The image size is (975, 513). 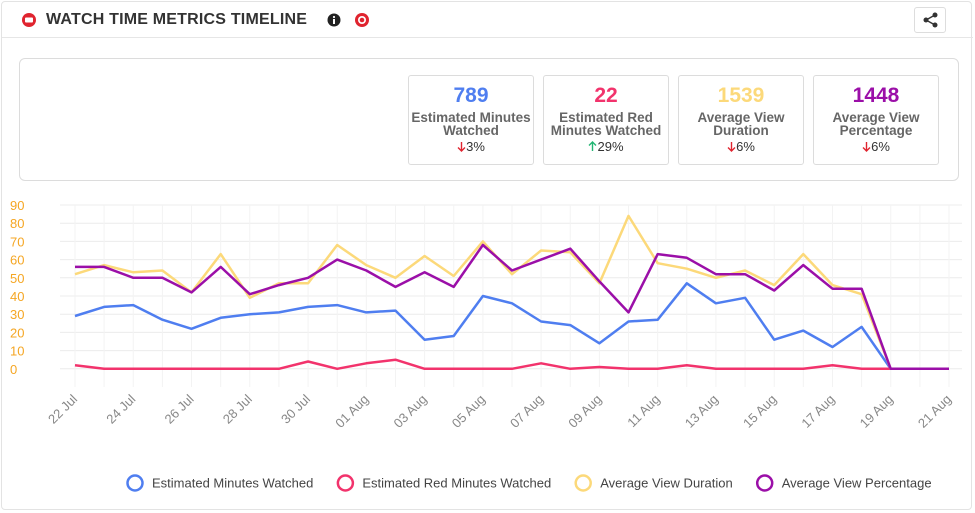 I want to click on x-tick-label: 13 Aug, so click(x=701, y=411).